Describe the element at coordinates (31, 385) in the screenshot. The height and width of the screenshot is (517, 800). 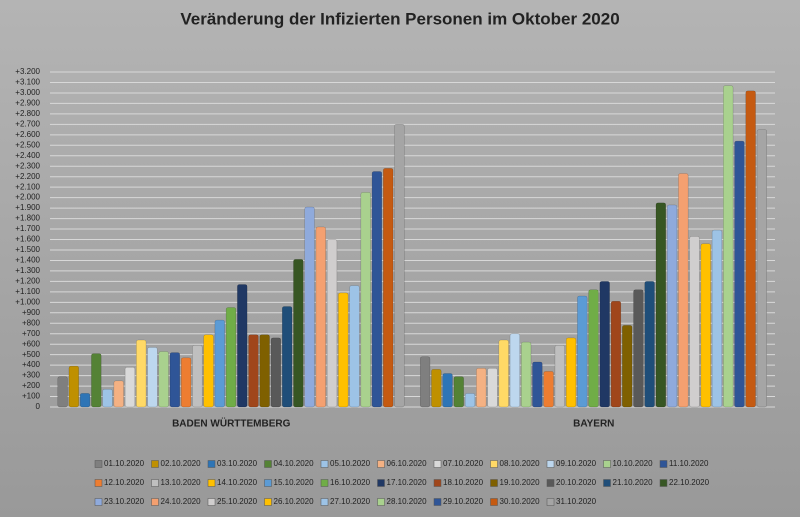
I see `y-tick-label: +200` at that location.